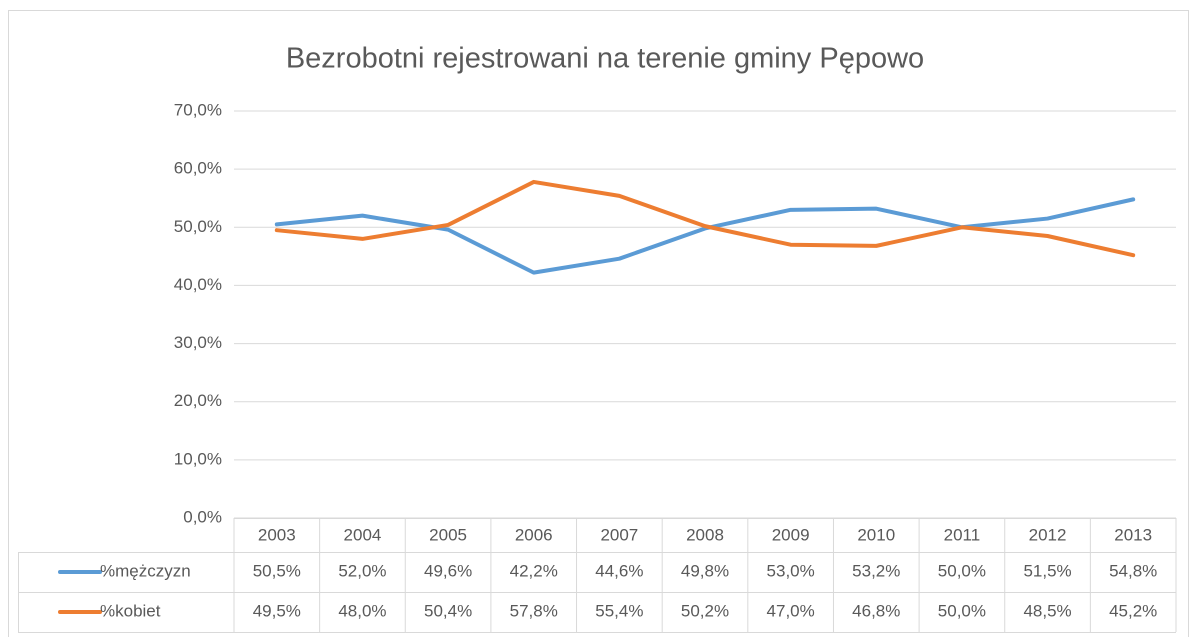 The width and height of the screenshot is (1192, 637). I want to click on data-label: 54,8%, so click(1133, 570).